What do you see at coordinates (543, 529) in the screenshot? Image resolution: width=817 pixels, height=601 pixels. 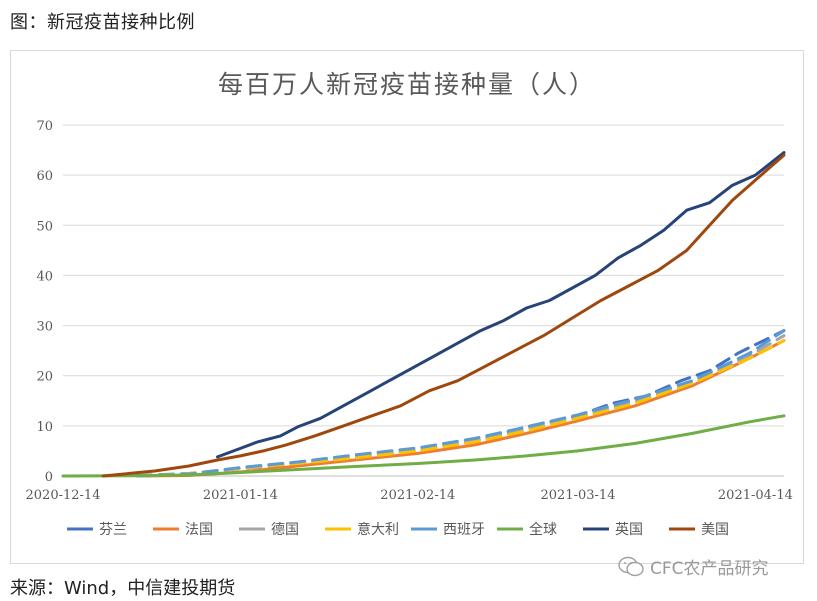 I see `legend-label: 全球` at bounding box center [543, 529].